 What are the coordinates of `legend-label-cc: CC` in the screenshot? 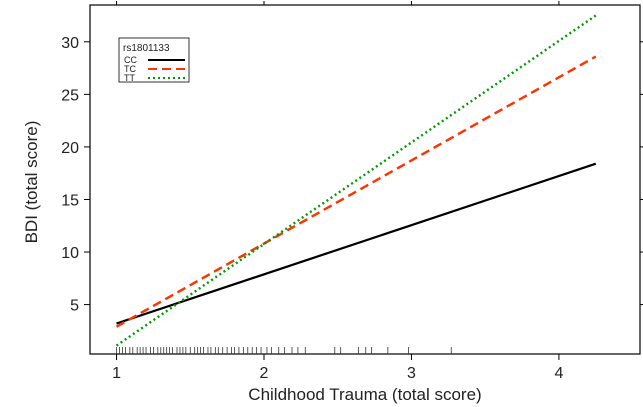 It's located at (130, 60).